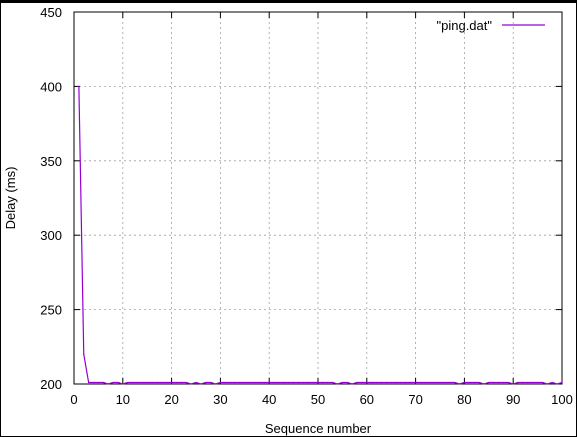 This screenshot has width=577, height=437. What do you see at coordinates (220, 399) in the screenshot?
I see `x-tick-label: 30` at bounding box center [220, 399].